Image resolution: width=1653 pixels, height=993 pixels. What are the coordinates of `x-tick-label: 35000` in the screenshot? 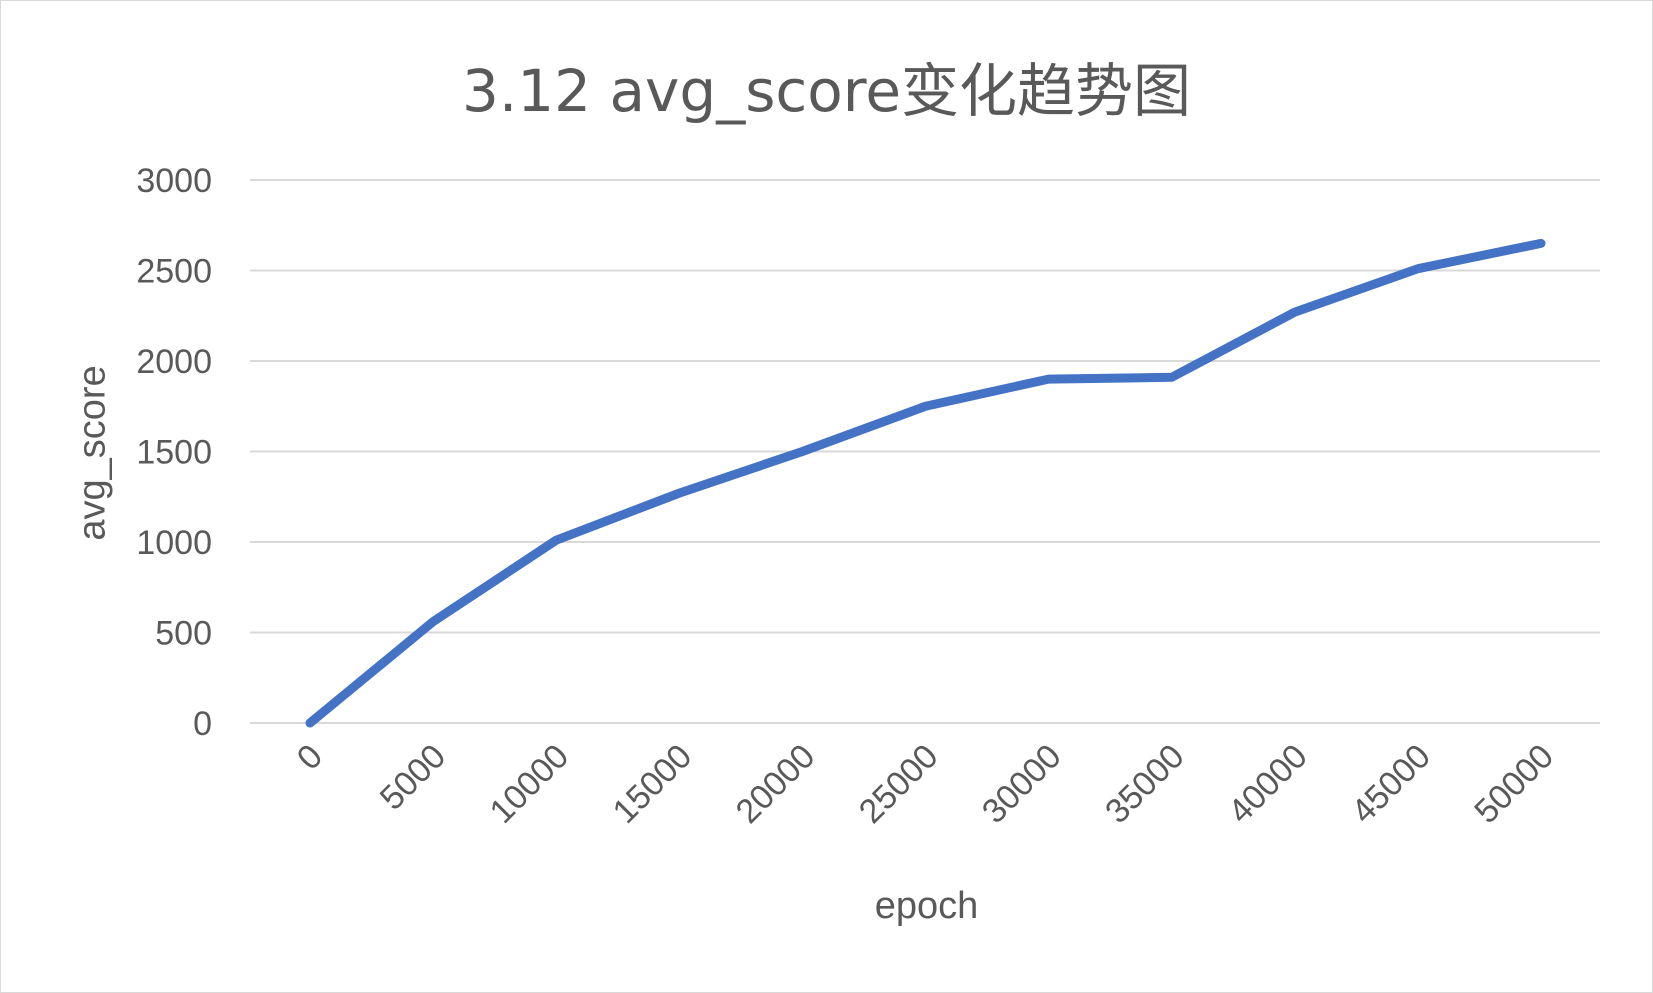 It's located at (1145, 784).